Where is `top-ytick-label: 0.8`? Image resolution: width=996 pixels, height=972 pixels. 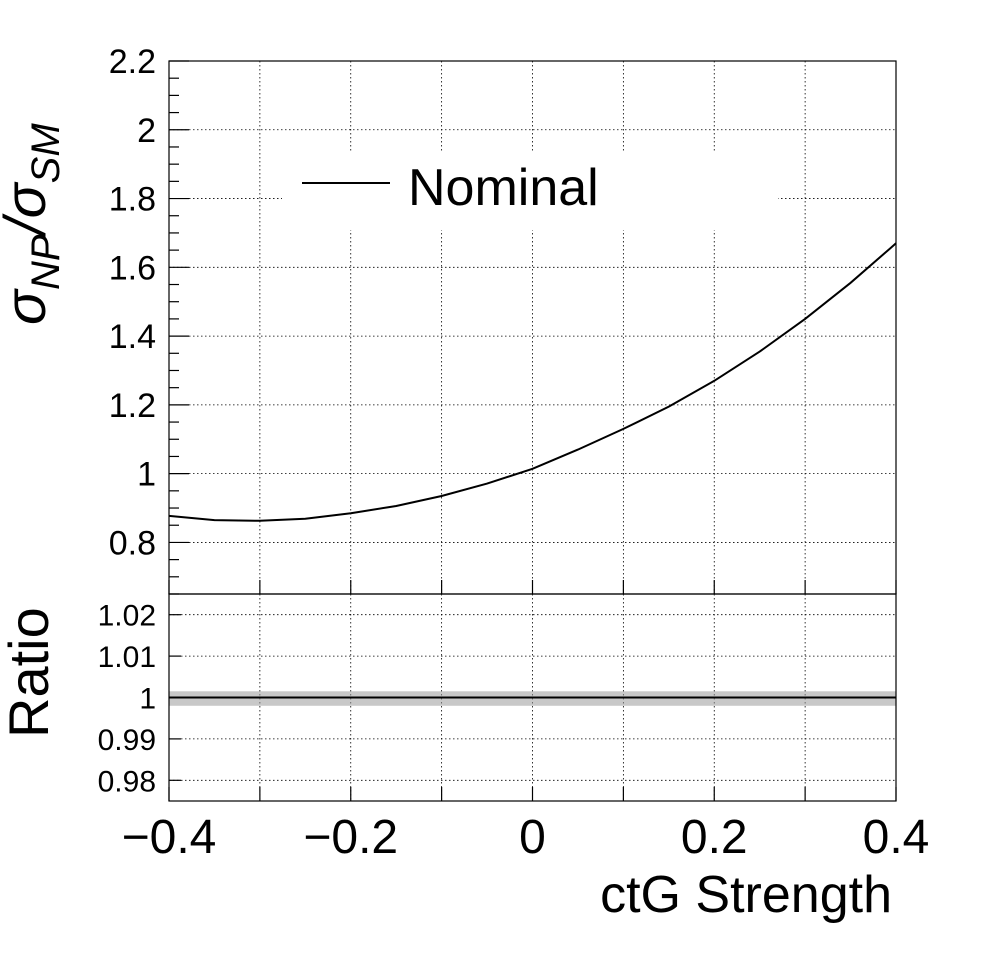 top-ytick-label: 0.8 is located at coordinates (132, 543).